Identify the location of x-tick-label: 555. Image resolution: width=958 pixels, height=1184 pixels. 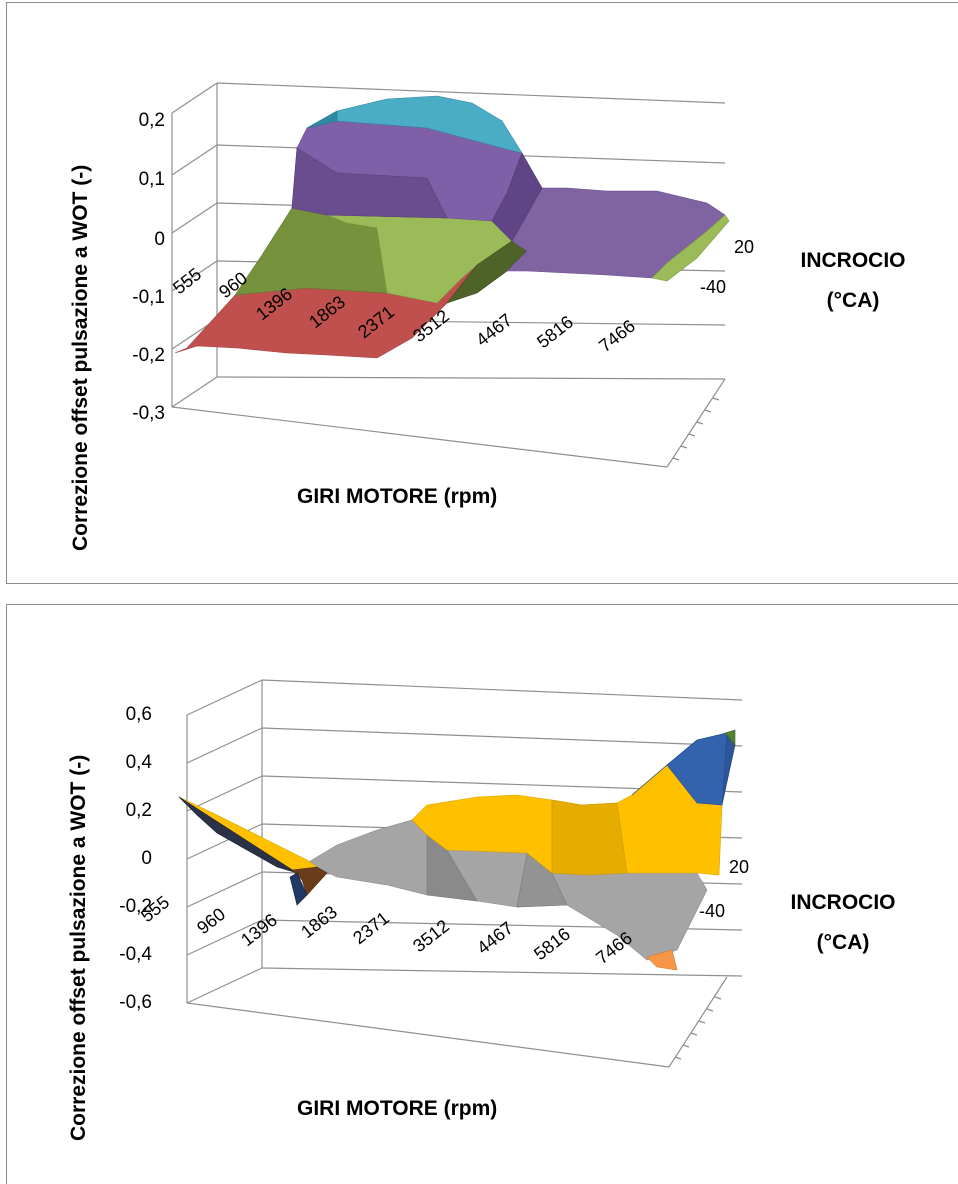
(187, 281).